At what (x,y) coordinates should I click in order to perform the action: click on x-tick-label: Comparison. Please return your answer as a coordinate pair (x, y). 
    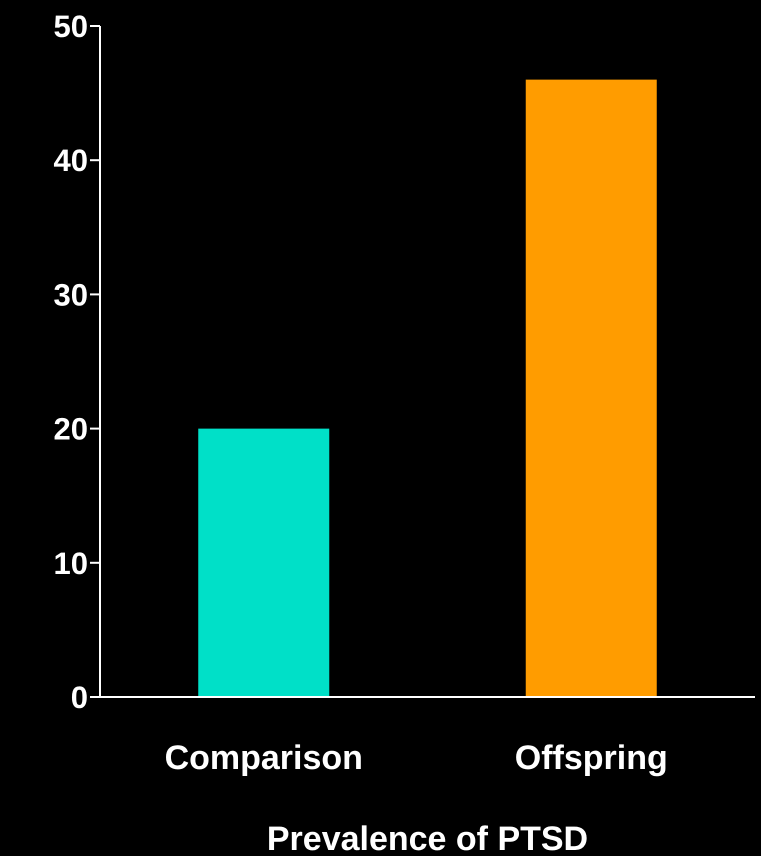
    Looking at the image, I should click on (263, 758).